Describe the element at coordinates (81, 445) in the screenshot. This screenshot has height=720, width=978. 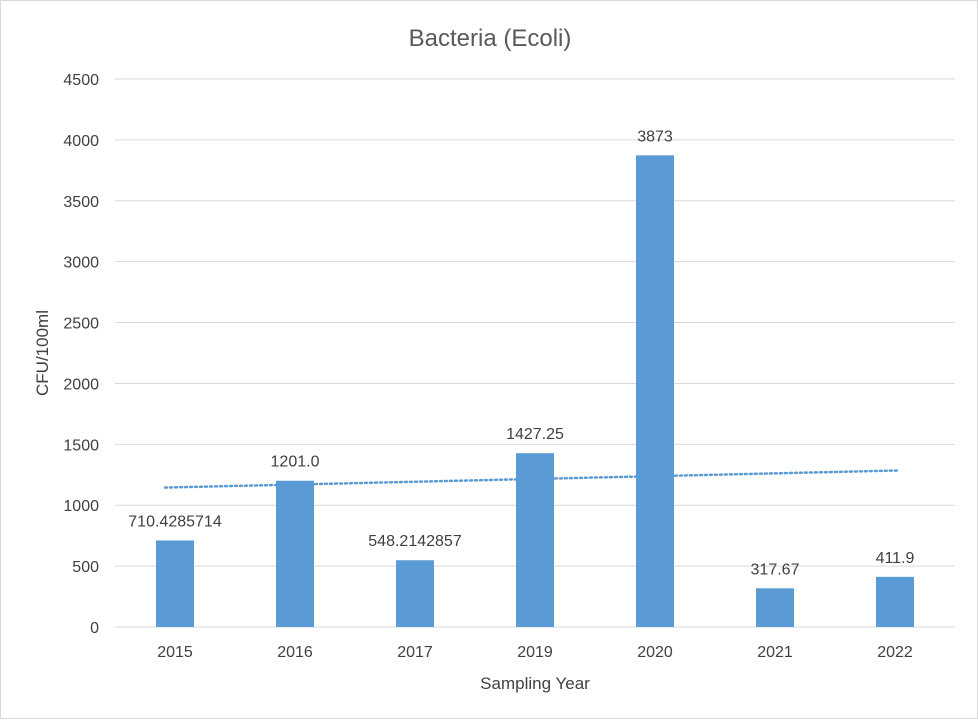
I see `y-tick-label: 1500` at that location.